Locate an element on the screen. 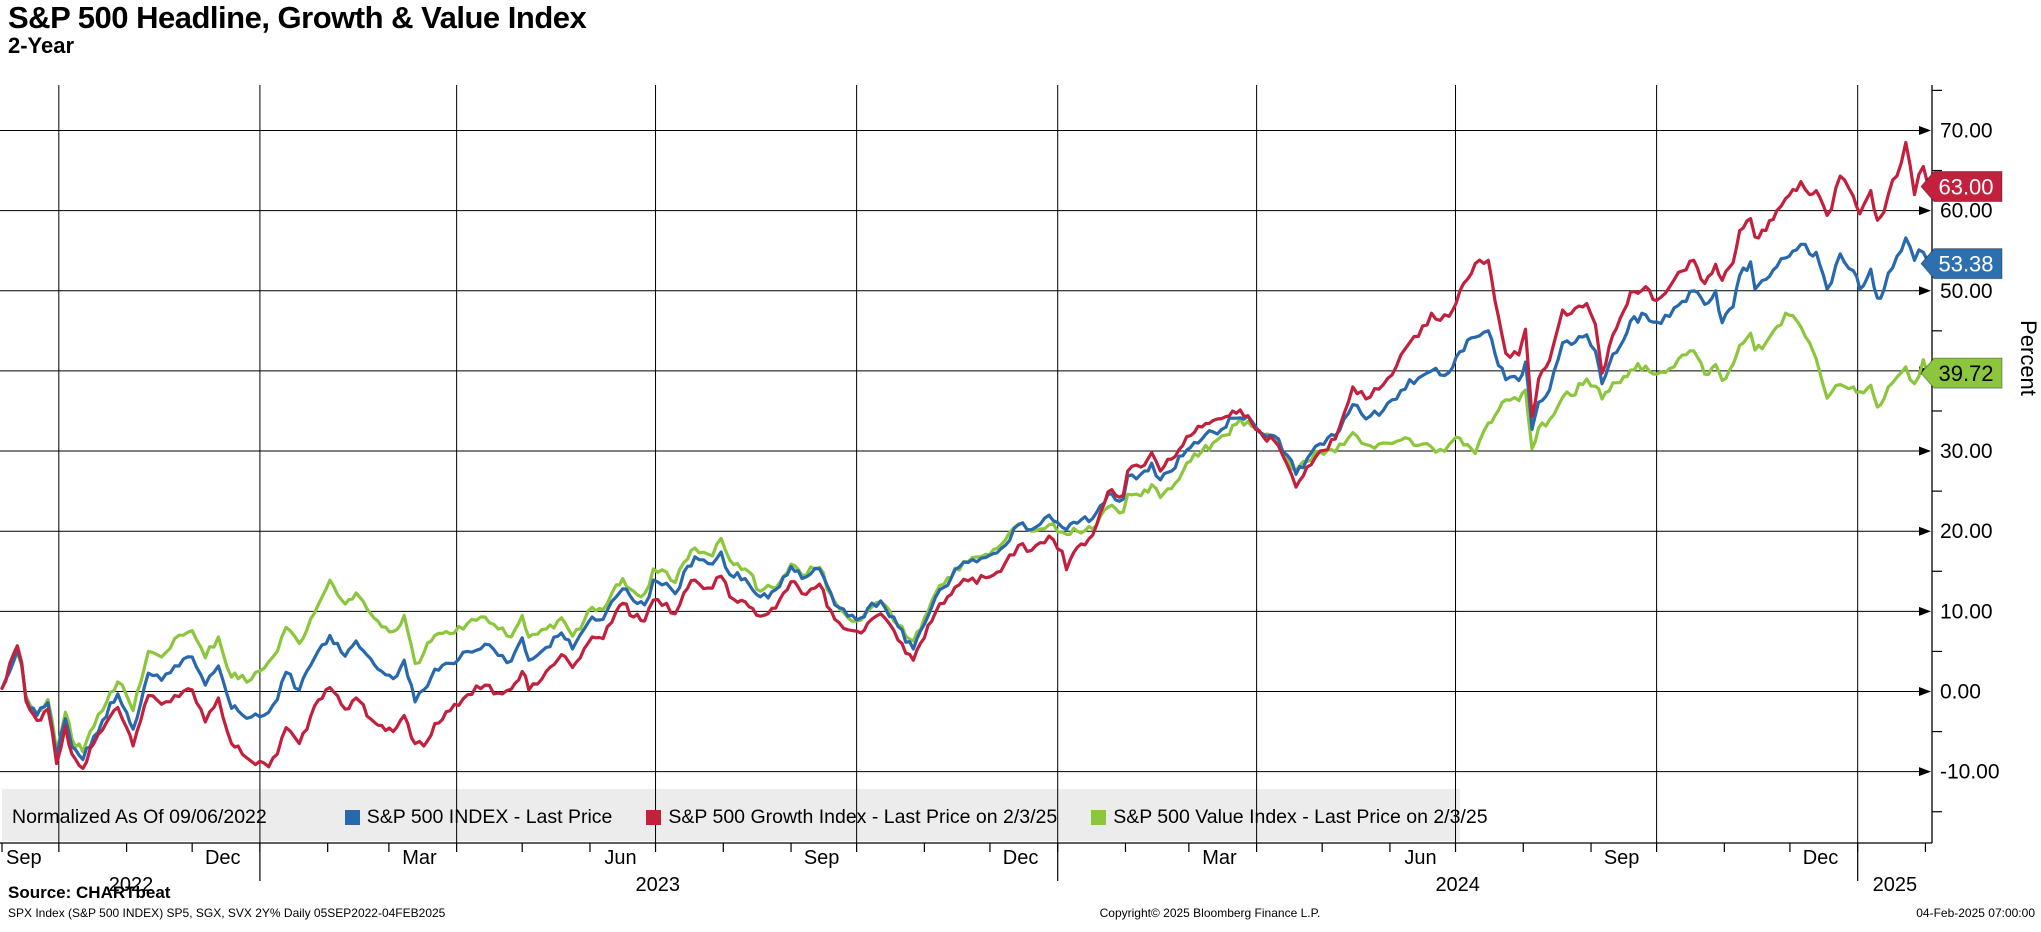 The image size is (2041, 932). y-axis-unit-label: Percent is located at coordinates (2028, 358).